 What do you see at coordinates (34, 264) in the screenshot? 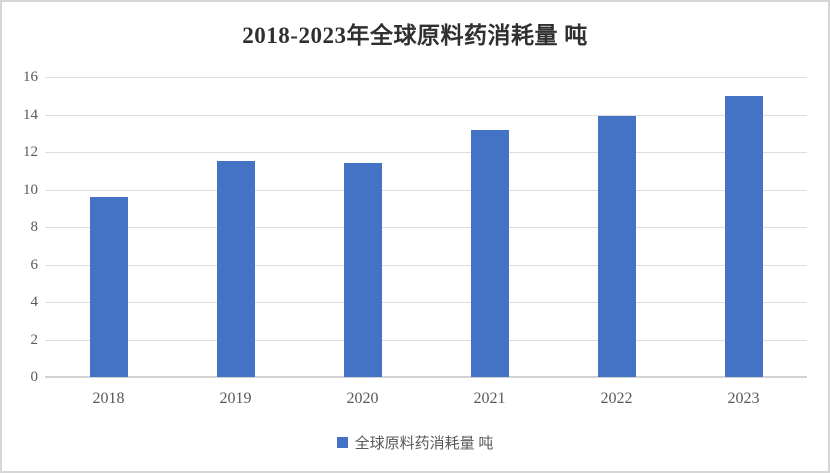
I see `y-tick-label: 6` at bounding box center [34, 264].